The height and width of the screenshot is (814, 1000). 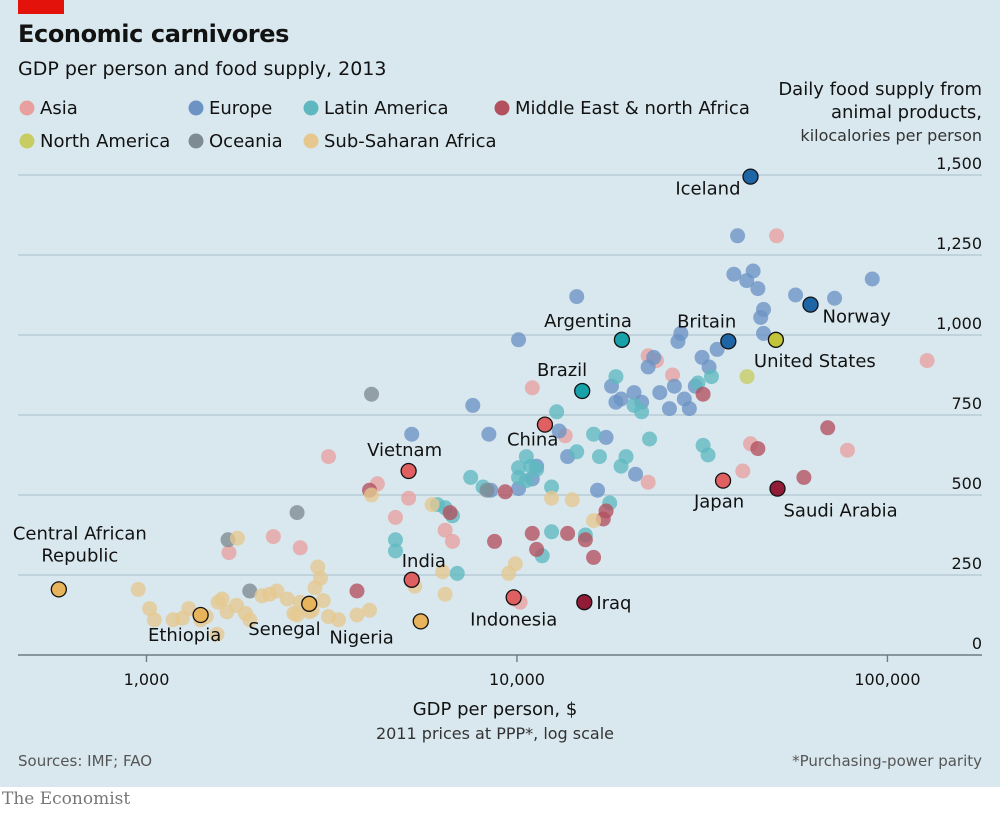 What do you see at coordinates (284, 629) in the screenshot?
I see `point-label-senegal: Senegal` at bounding box center [284, 629].